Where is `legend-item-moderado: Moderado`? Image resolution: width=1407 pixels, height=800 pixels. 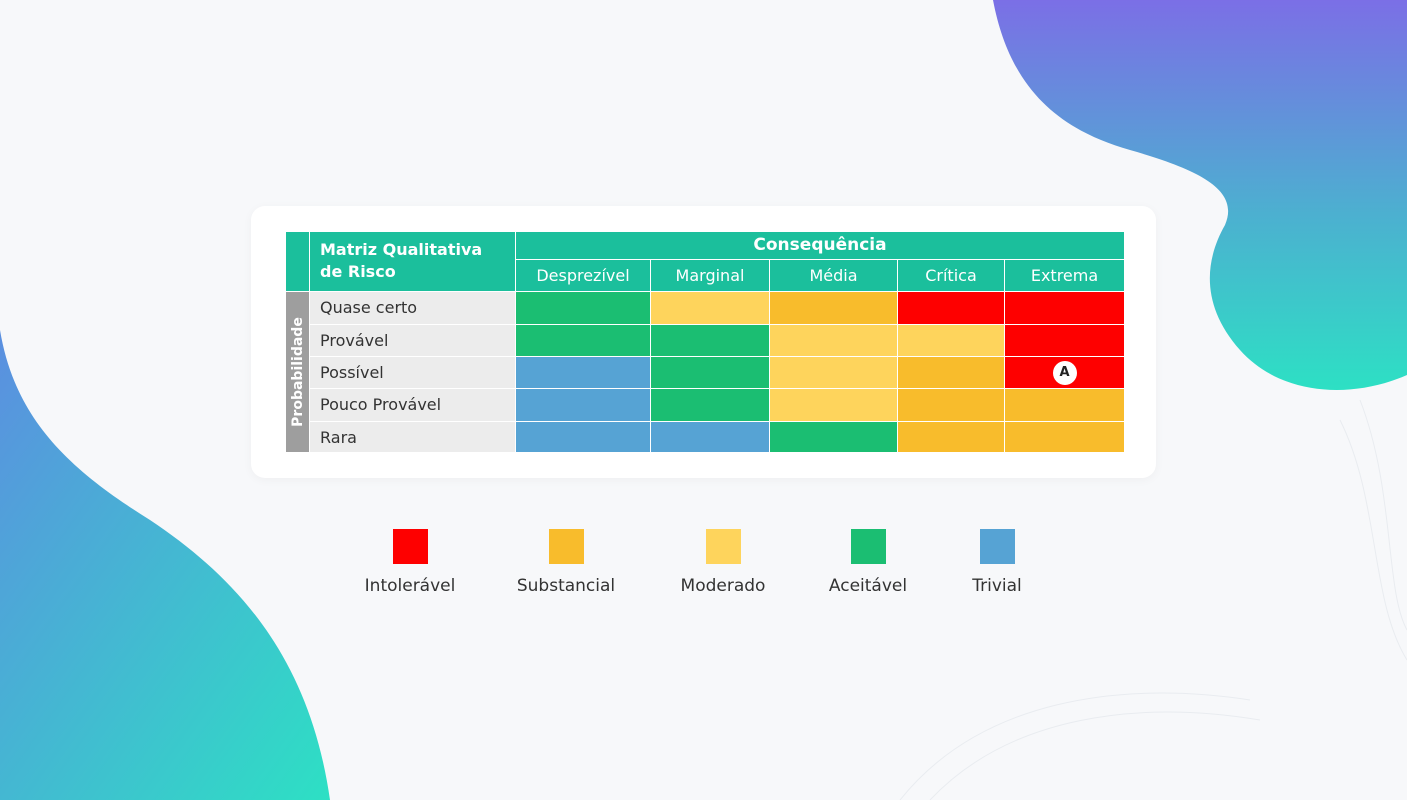
legend-item-moderado: Moderado is located at coordinates (723, 562).